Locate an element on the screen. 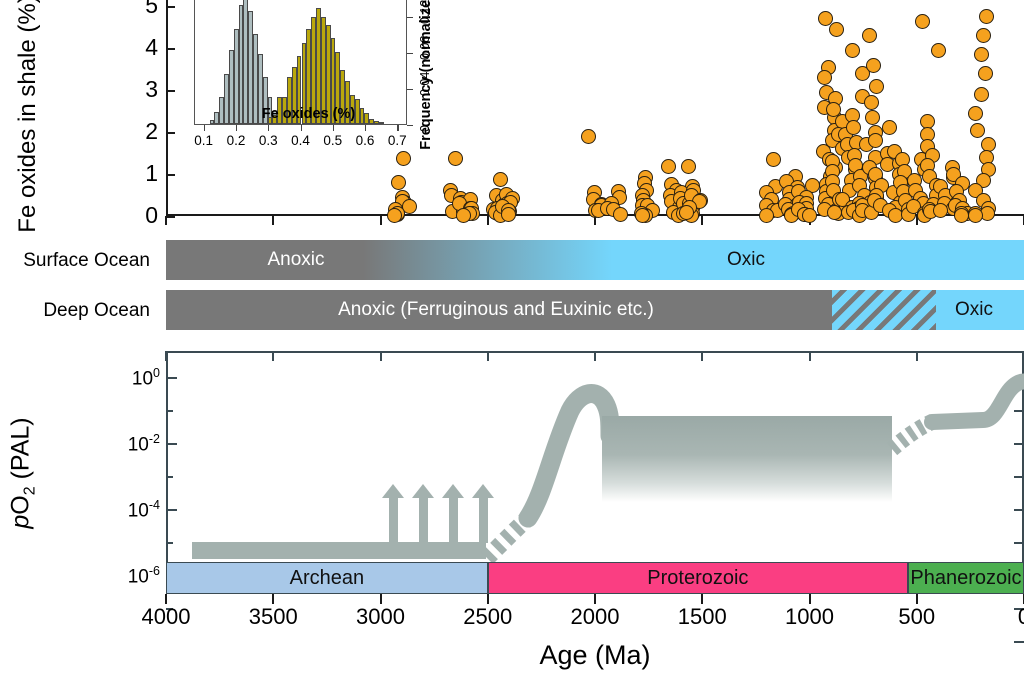 The height and width of the screenshot is (674, 1024). panel-a-y-tick-label: 1 is located at coordinates (151, 173).